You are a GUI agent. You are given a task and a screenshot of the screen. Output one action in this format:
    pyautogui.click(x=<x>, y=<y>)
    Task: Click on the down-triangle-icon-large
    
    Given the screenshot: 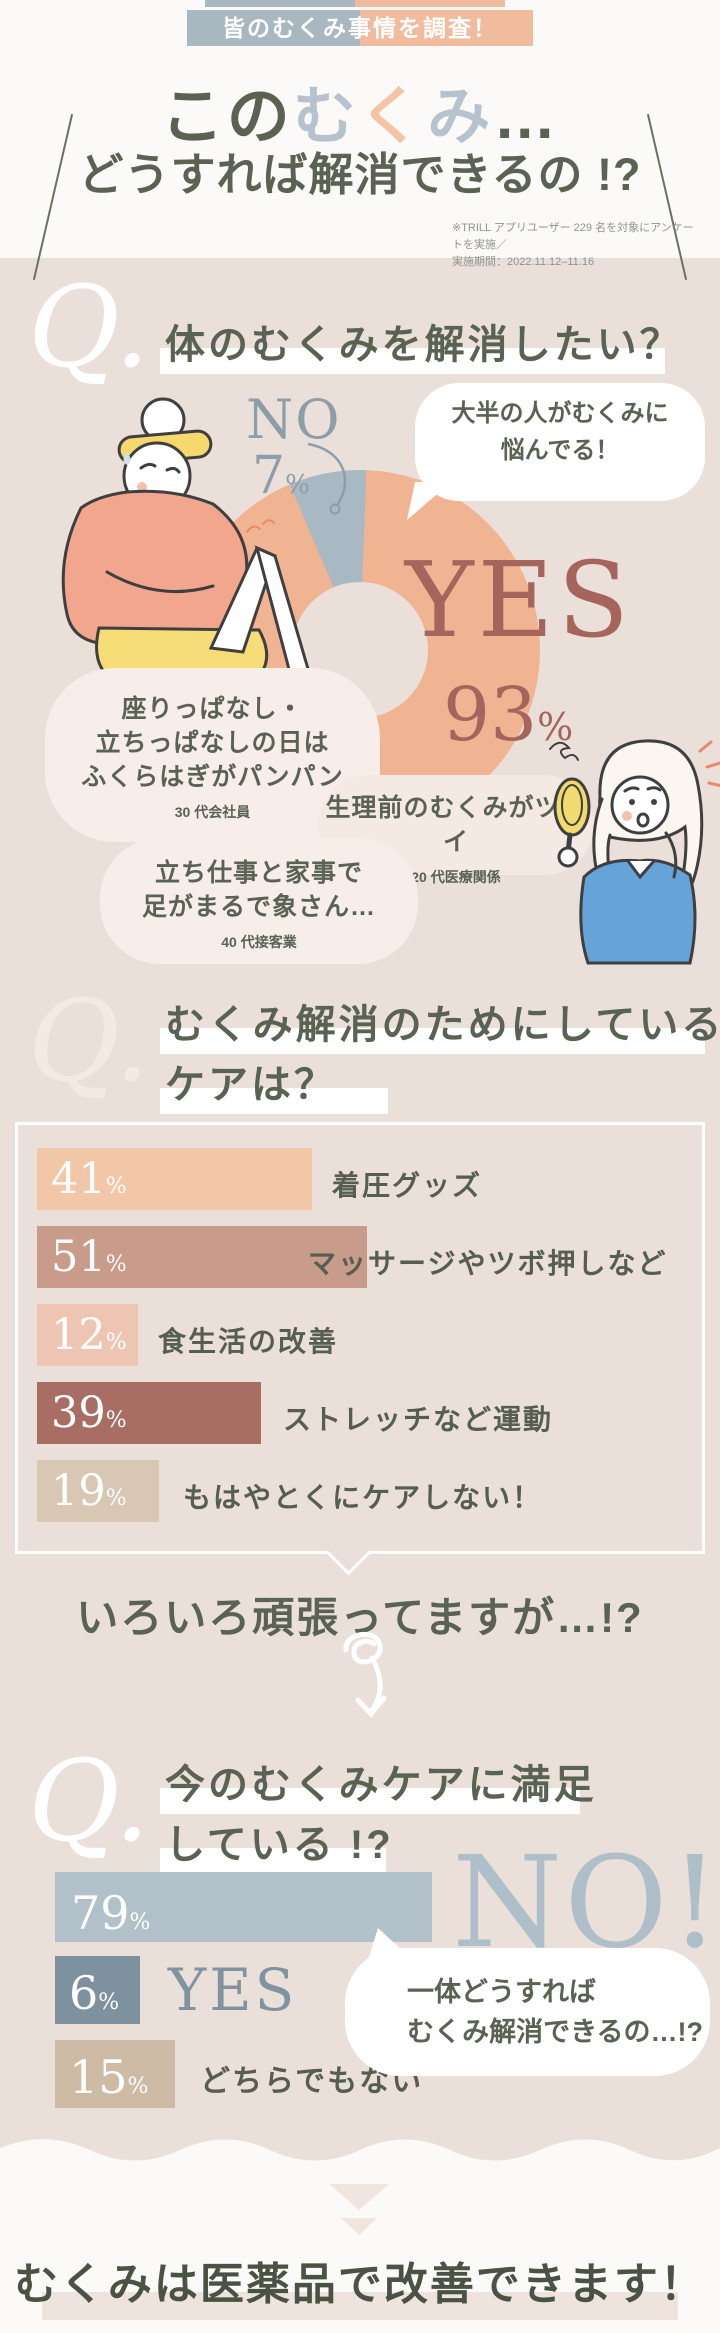 What is the action you would take?
    pyautogui.click(x=359, y=2197)
    